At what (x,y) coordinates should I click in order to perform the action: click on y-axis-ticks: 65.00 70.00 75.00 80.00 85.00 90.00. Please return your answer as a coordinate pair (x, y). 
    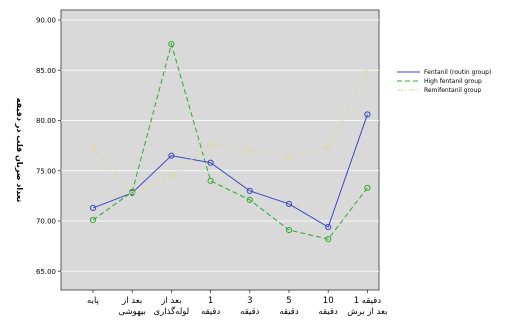
    Looking at the image, I should click on (48, 146).